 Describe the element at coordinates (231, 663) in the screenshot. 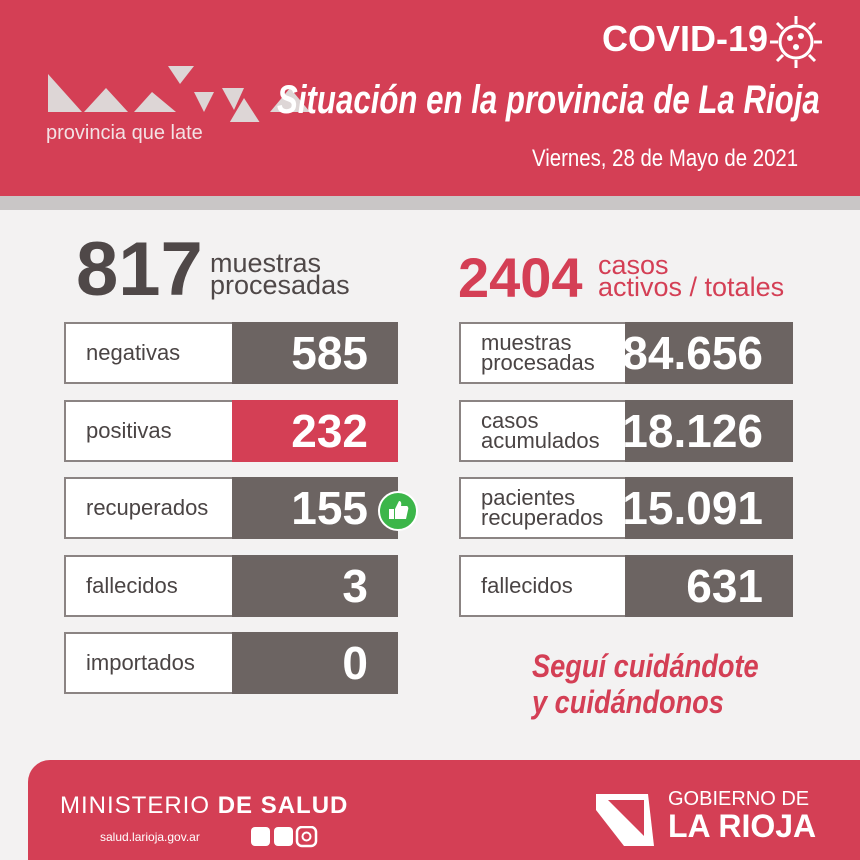

I see `stat-row: importados 0` at that location.